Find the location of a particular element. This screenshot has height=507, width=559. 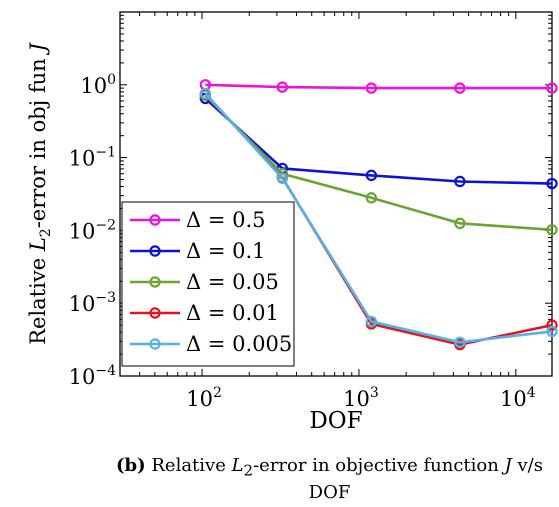

legend: Δ = 0.5 Δ = 0.1 Δ = 0.05 Δ = 0.01 Δ = 0.005 is located at coordinates (208, 284).